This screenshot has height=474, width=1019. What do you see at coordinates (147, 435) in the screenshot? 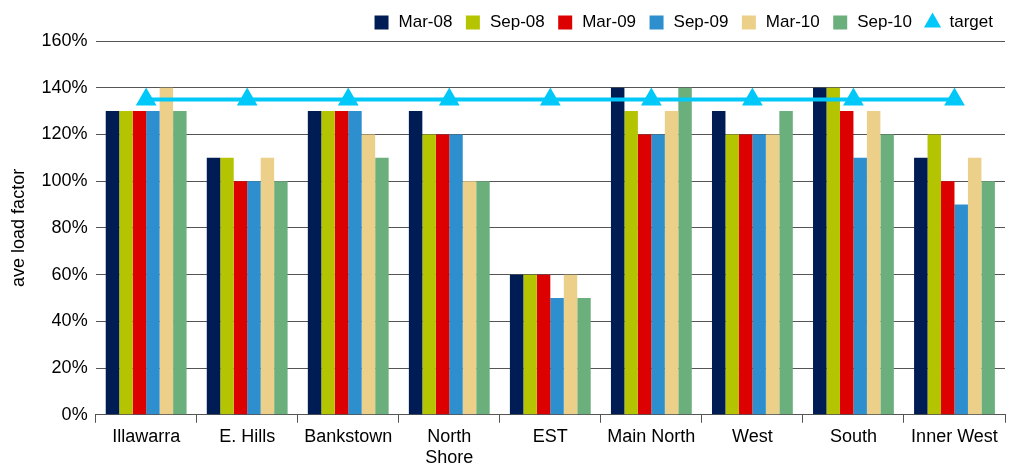
I see `x-tick-label: Illawarra` at bounding box center [147, 435].